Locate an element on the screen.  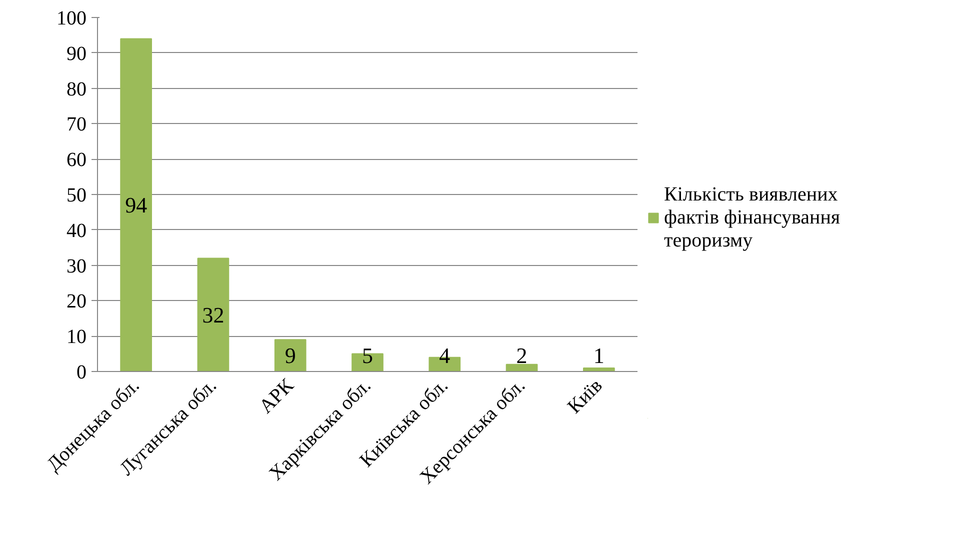
y-tick-label: 30 is located at coordinates (76, 266).